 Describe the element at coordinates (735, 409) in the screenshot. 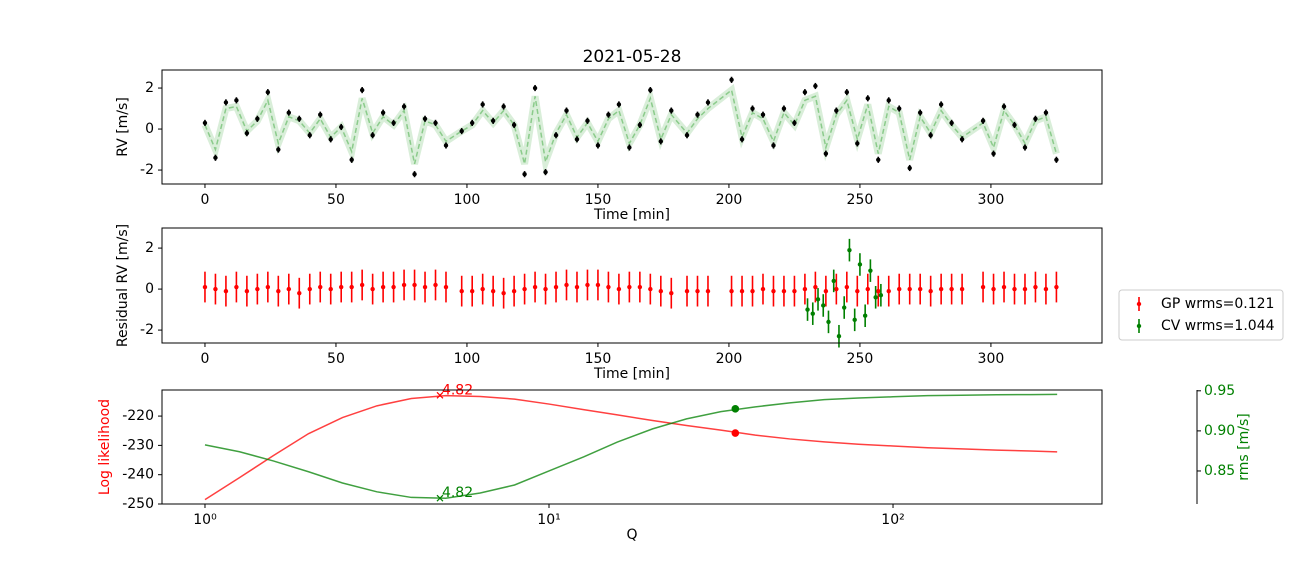

I see `selected-point` at that location.